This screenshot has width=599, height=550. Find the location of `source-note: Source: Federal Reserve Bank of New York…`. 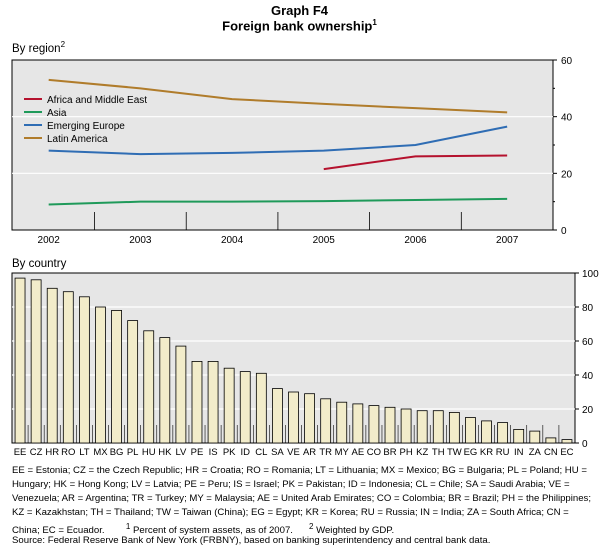

source-note: Source: Federal Reserve Bank of New York… is located at coordinates (251, 540).